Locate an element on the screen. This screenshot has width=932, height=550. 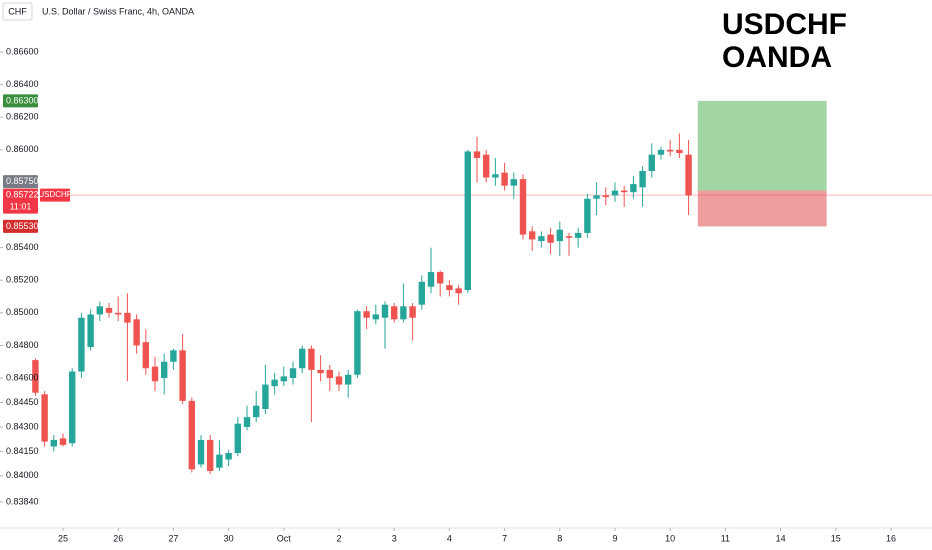
symbol-box is located at coordinates (17, 11).